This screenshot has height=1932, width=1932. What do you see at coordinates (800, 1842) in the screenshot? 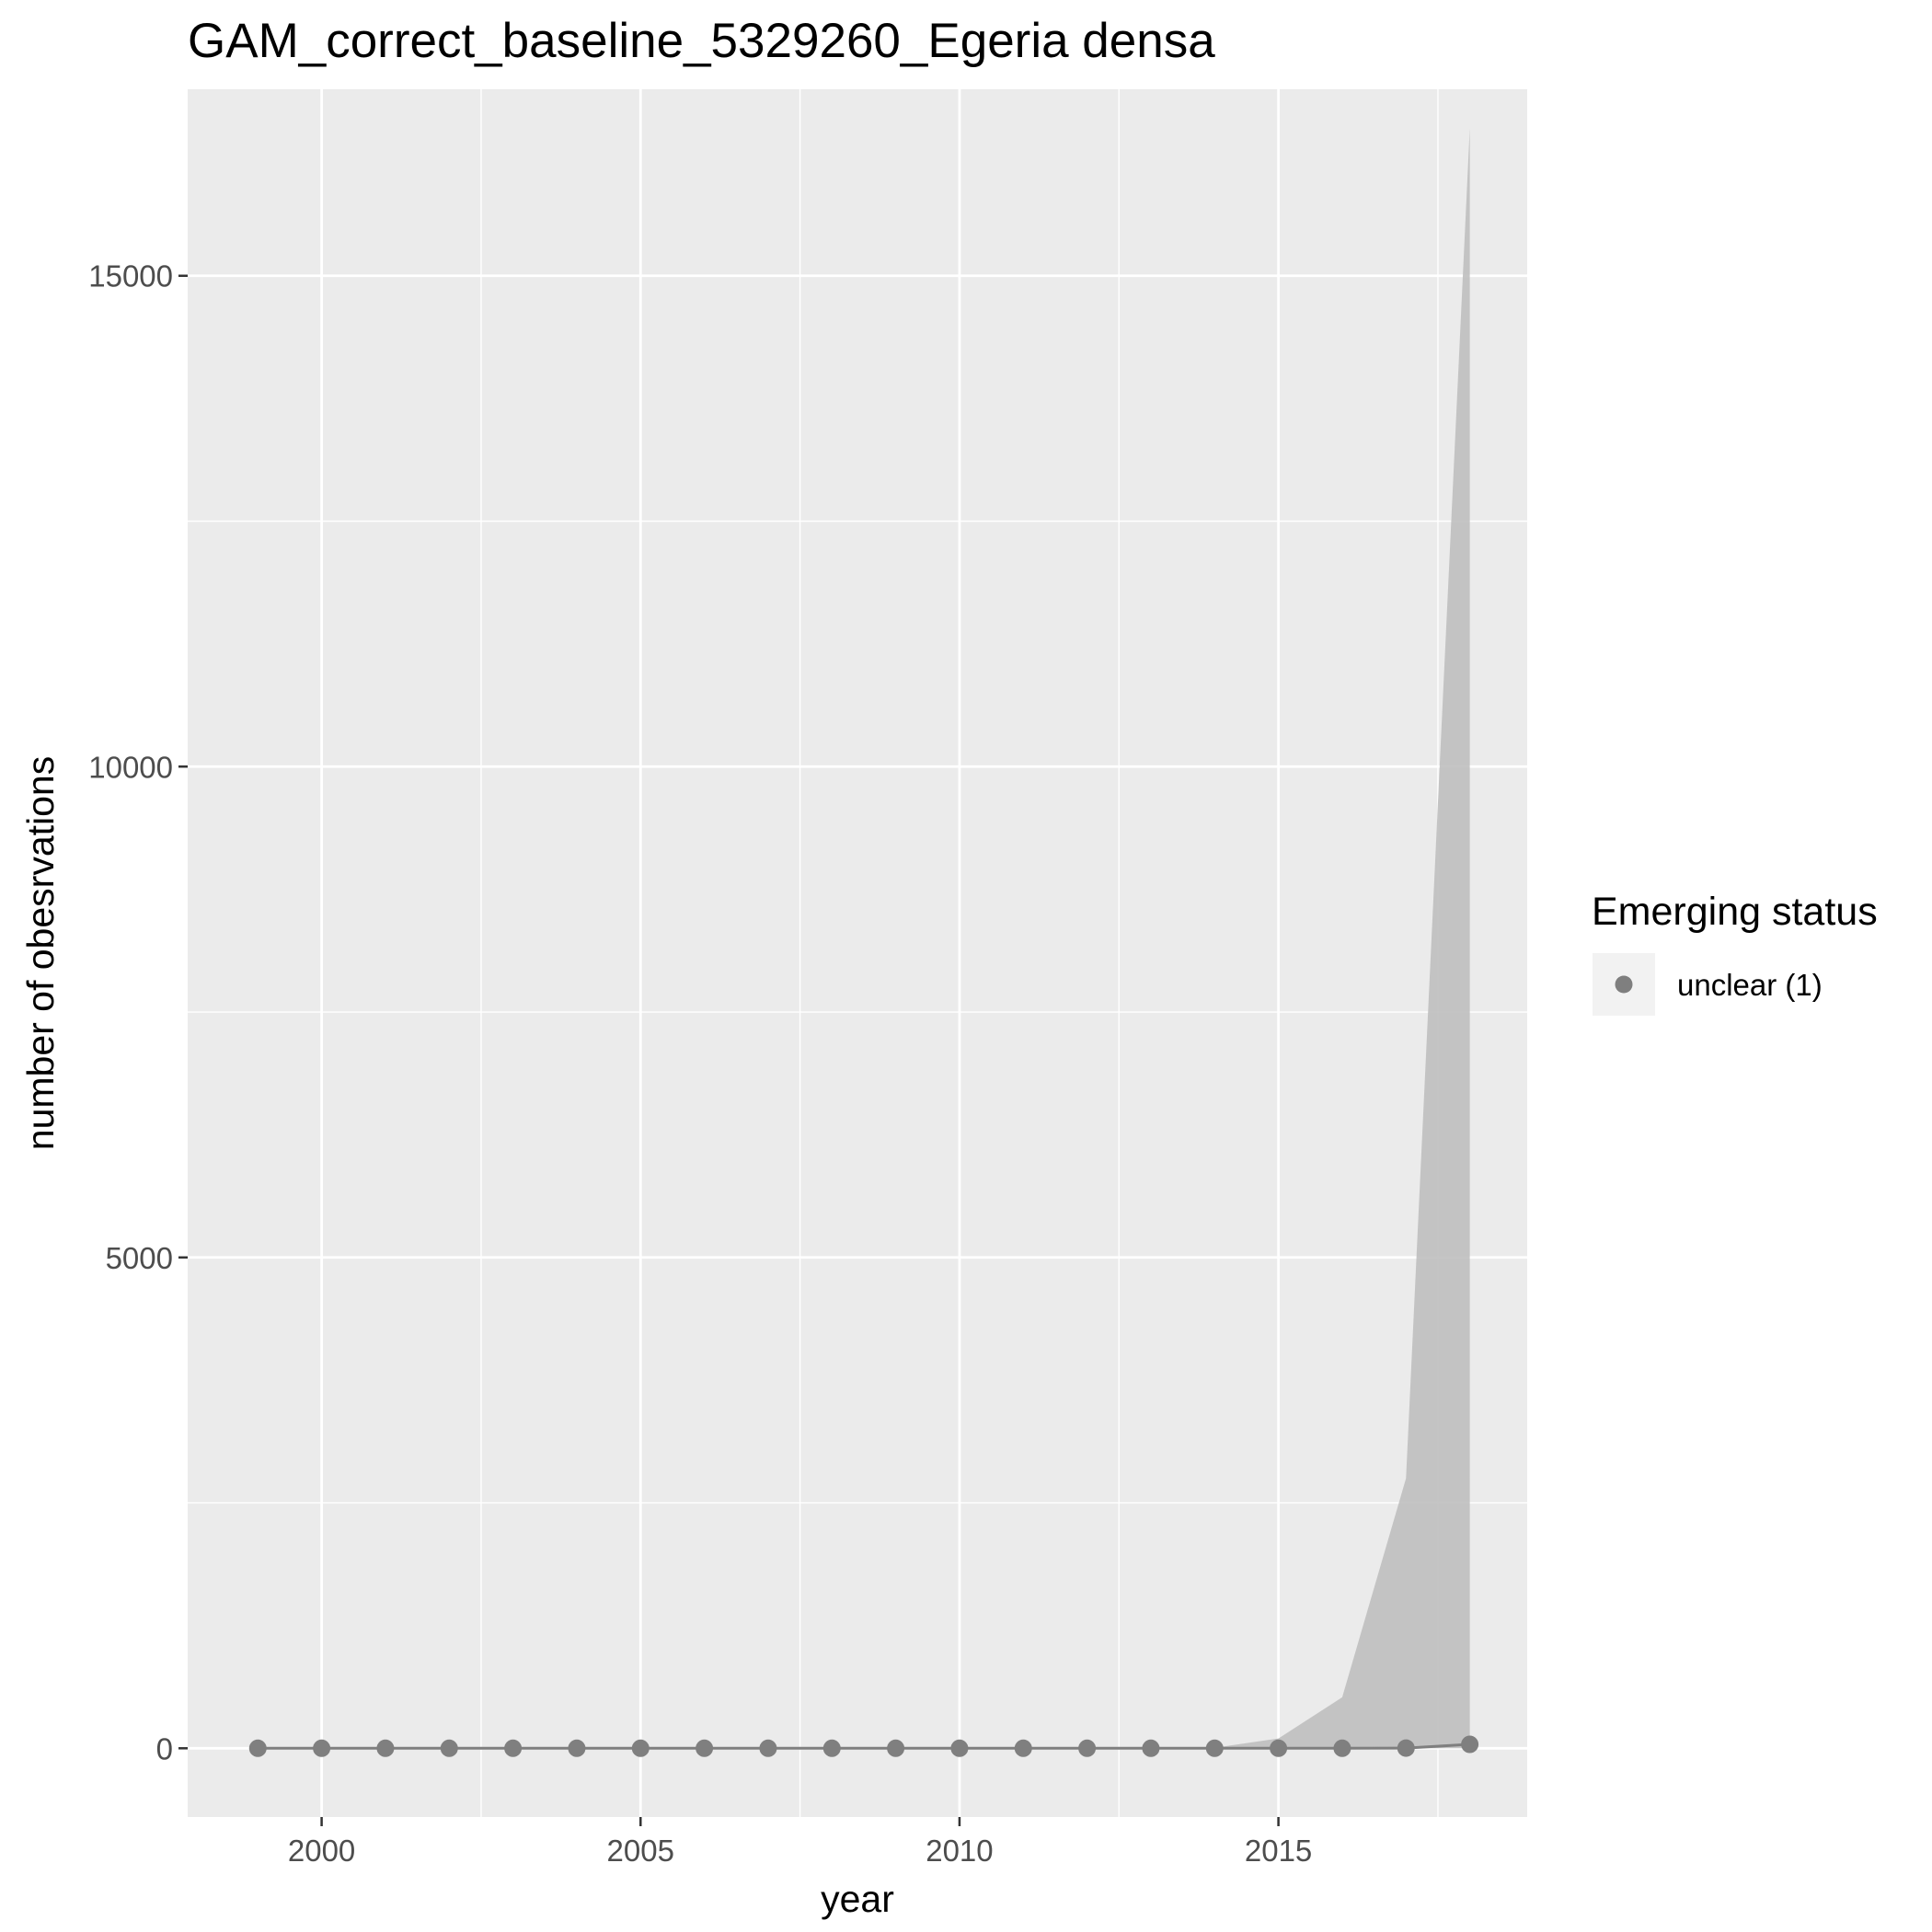
I see `x-axis: 2000 2005 2010 2015` at bounding box center [800, 1842].